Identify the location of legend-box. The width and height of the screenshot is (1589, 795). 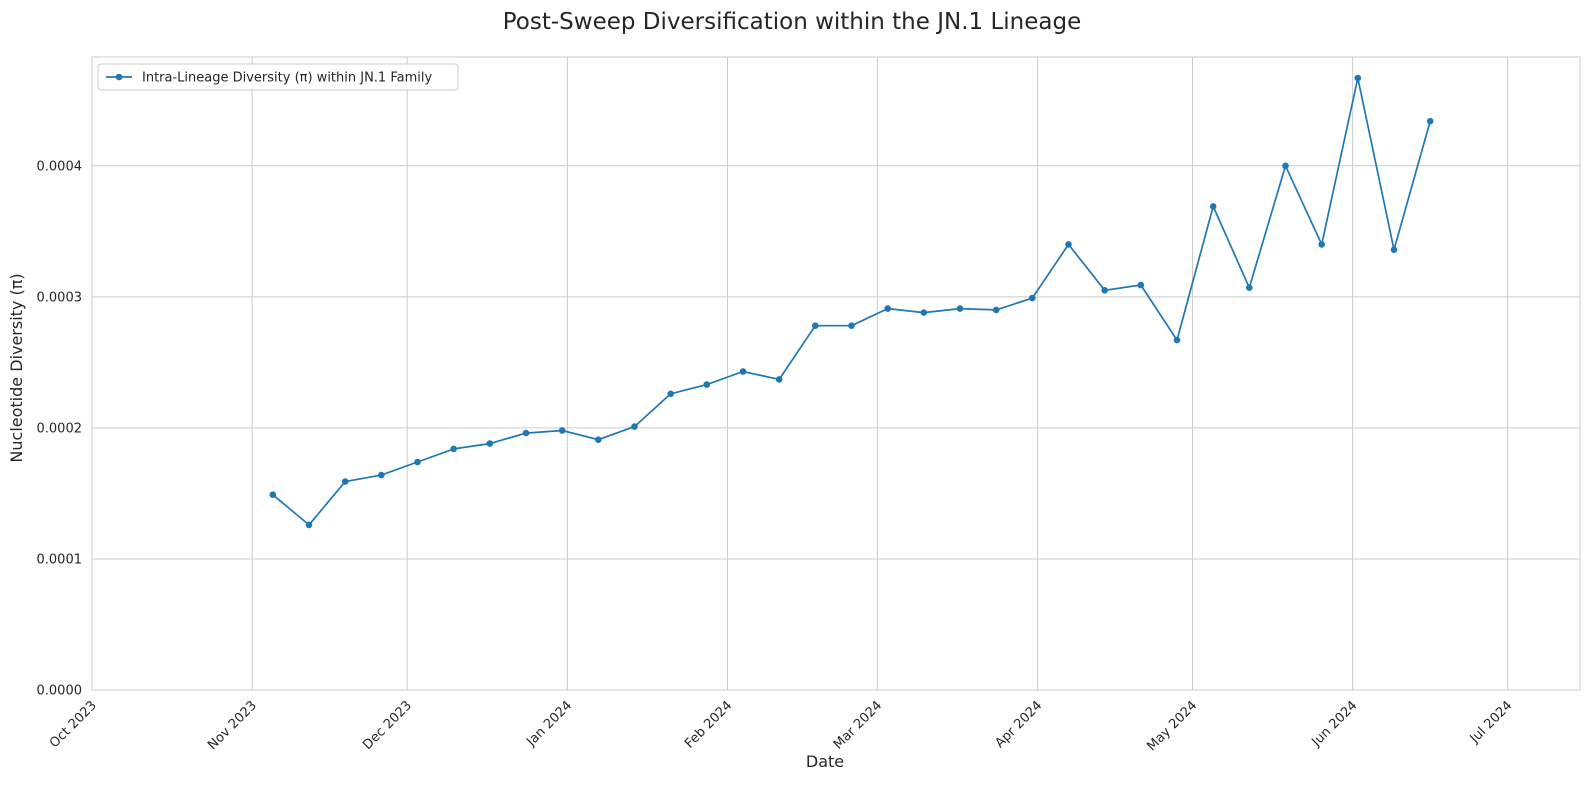
(278, 77).